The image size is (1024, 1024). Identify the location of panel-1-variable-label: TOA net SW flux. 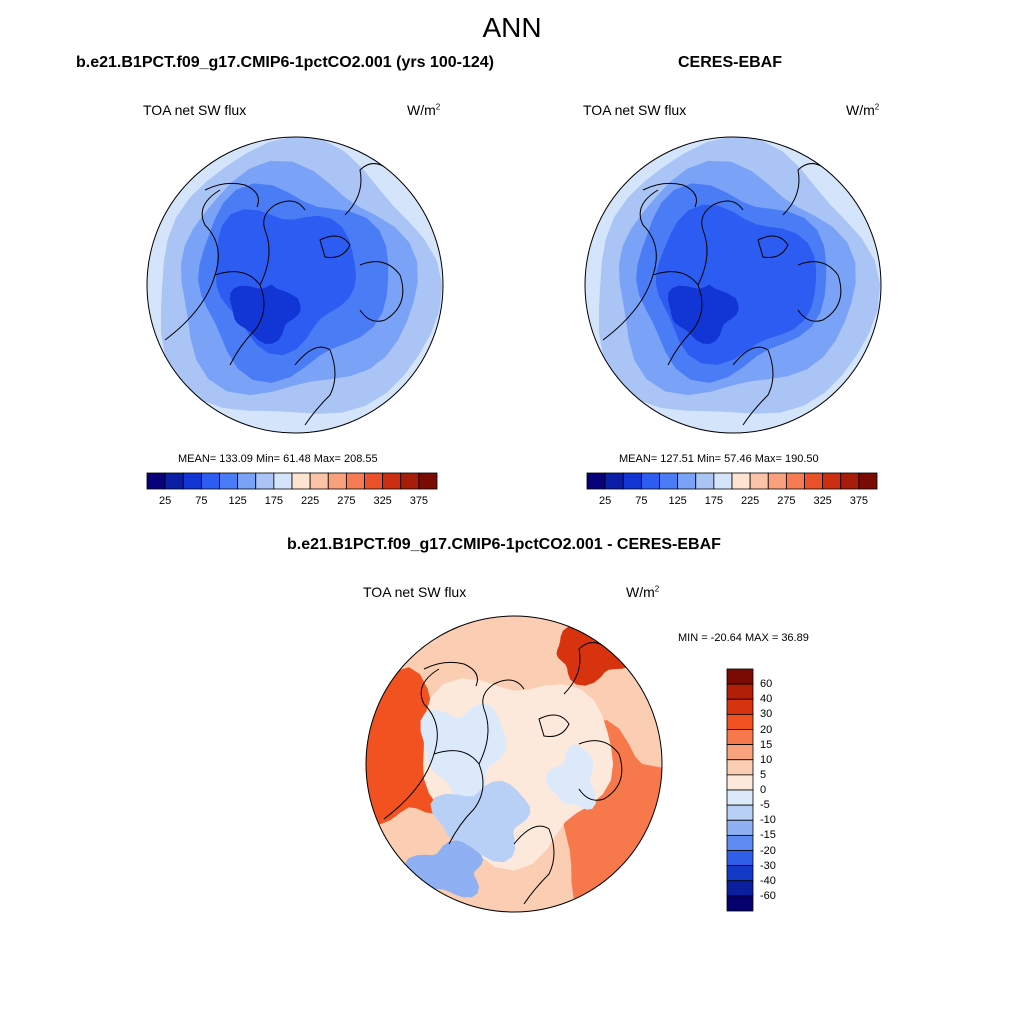
(195, 110).